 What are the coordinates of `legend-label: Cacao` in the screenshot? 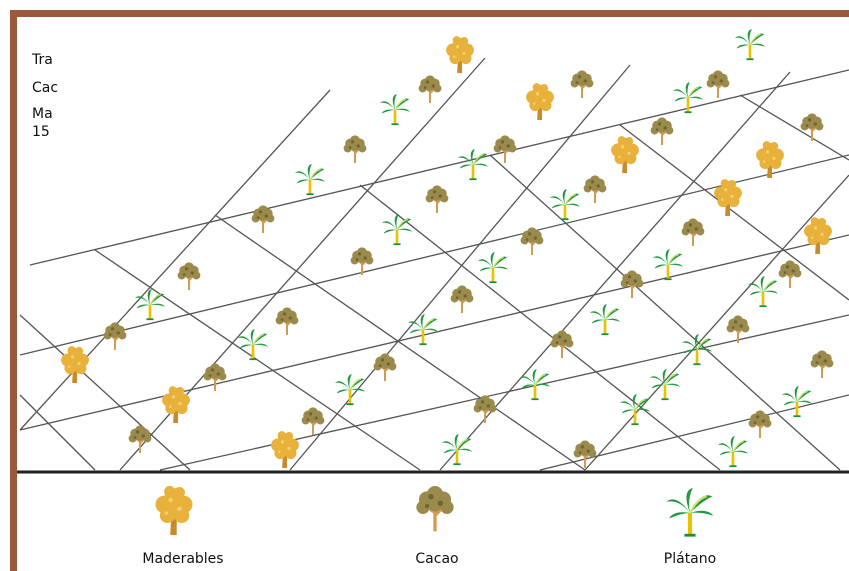 It's located at (436, 559).